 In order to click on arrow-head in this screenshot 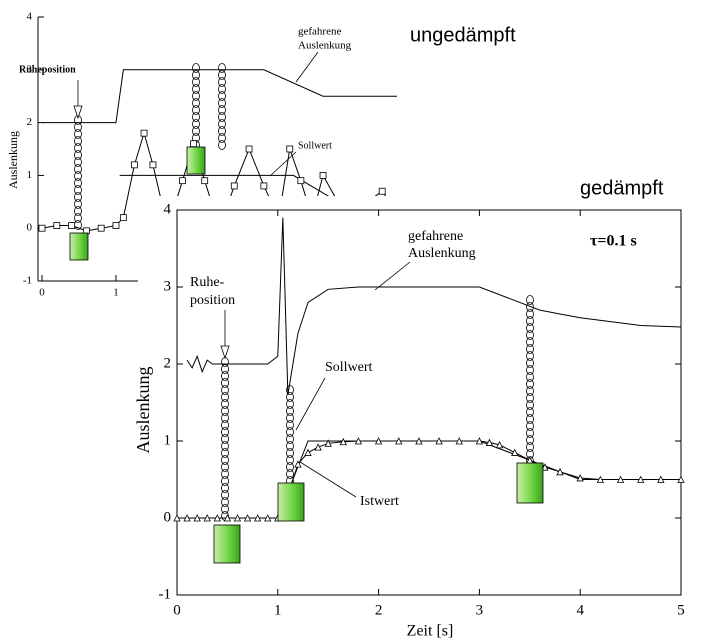, I will do `click(78, 112)`.